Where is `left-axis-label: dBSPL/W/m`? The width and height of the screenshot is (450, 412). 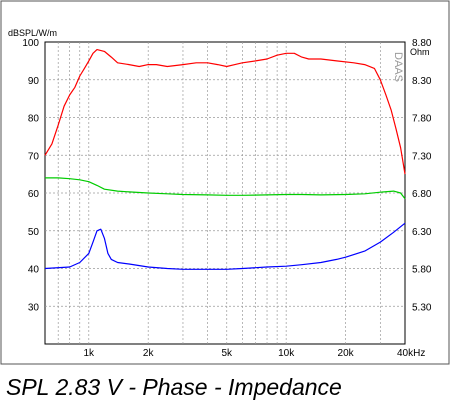
left-axis-label: dBSPL/W/m is located at coordinates (32, 33).